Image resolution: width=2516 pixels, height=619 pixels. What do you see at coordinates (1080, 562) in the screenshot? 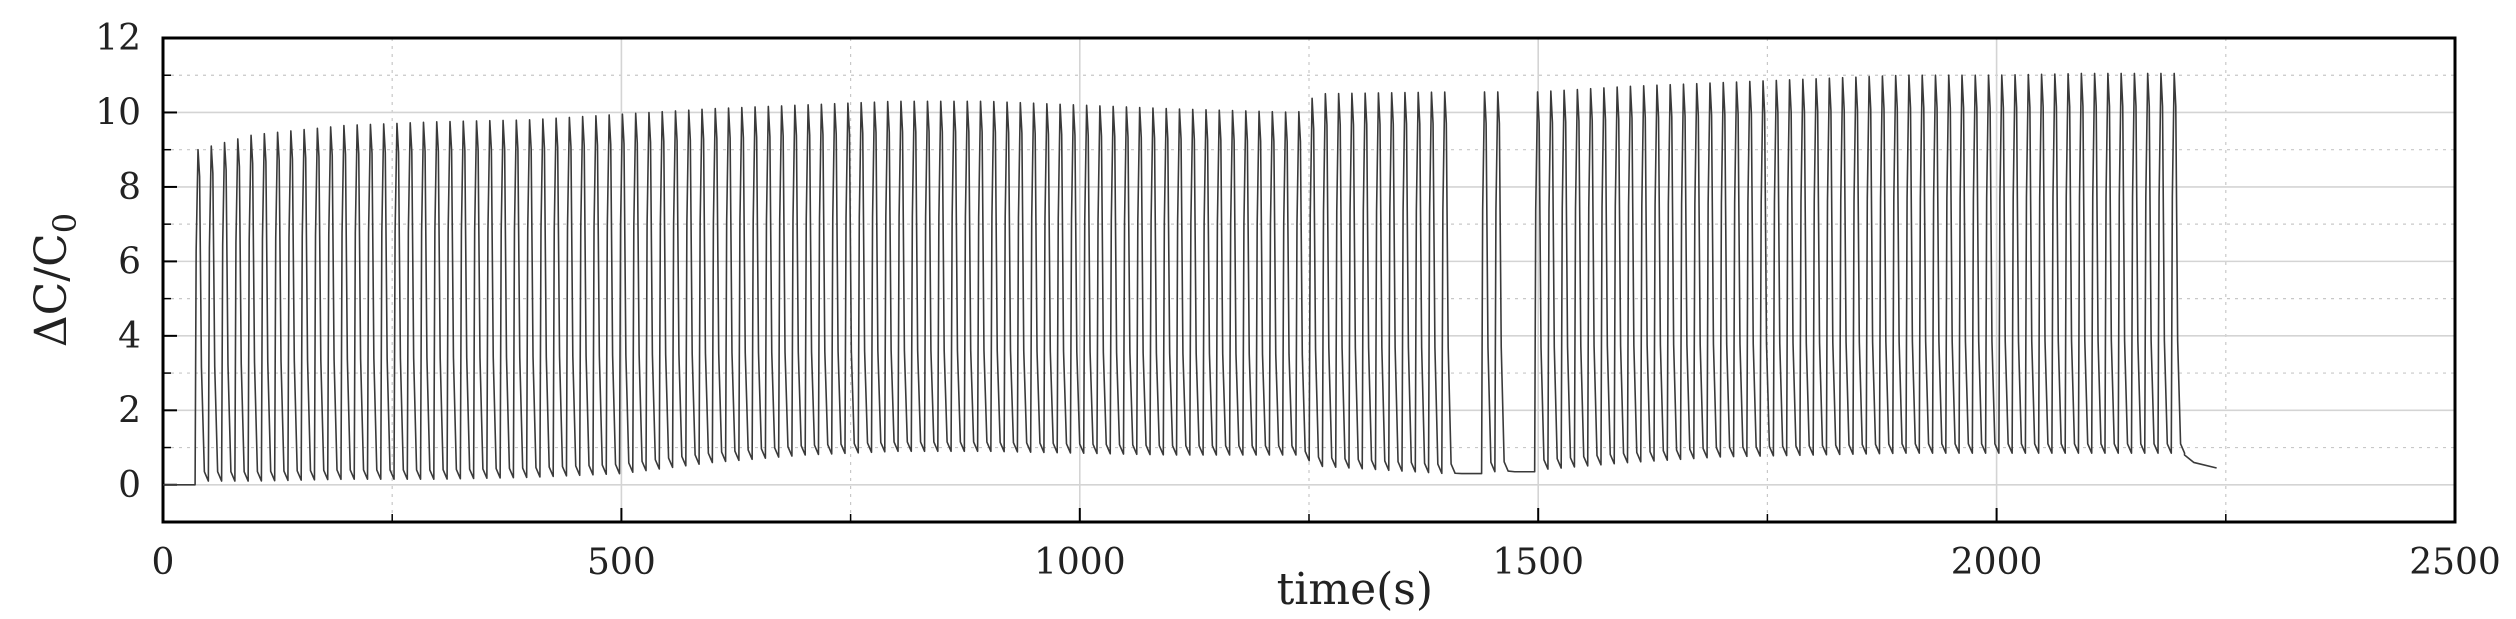
I see `x-tick-label: 1000` at bounding box center [1080, 562].